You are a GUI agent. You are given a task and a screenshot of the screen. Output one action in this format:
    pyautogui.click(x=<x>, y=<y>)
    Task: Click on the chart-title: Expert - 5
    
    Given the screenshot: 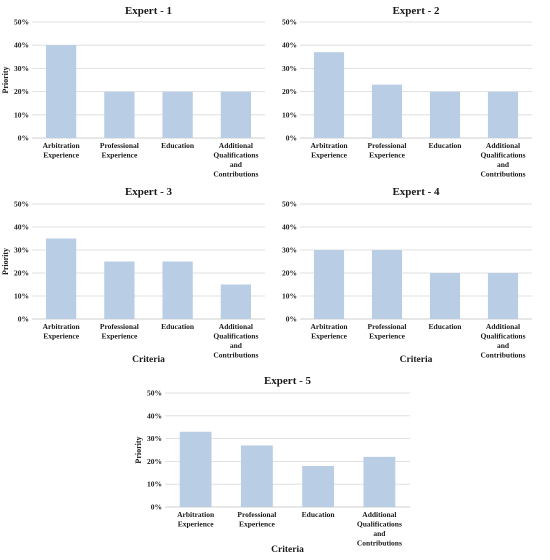 What is the action you would take?
    pyautogui.click(x=288, y=381)
    